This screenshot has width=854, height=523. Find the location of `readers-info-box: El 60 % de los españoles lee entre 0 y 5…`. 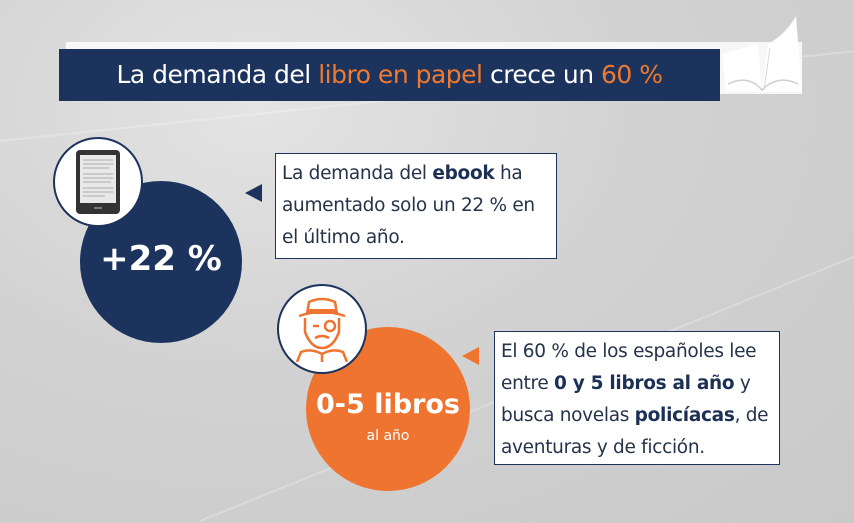

readers-info-box: El 60 % de los españoles lee entre 0 y 5… is located at coordinates (637, 398).